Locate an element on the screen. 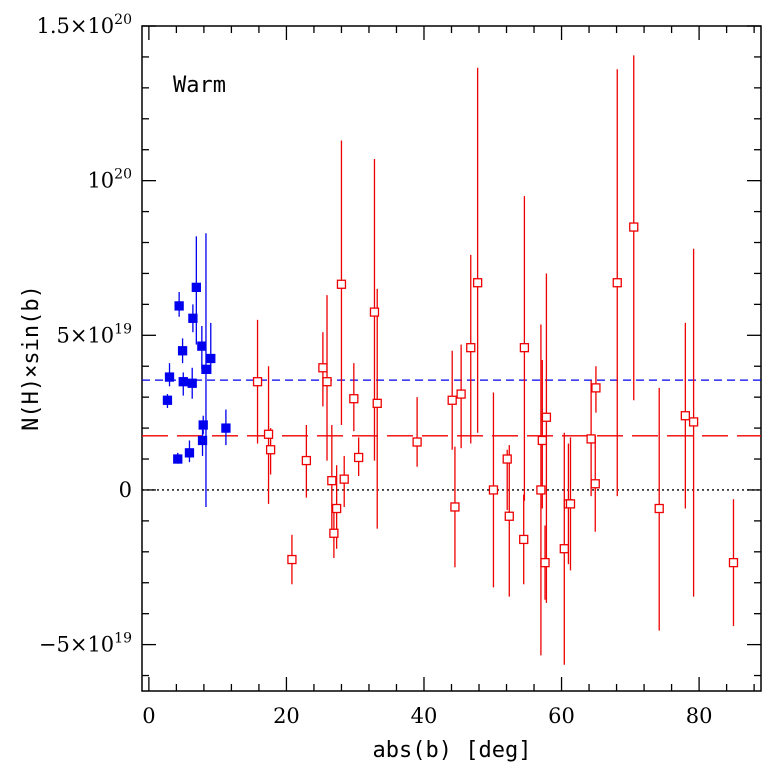  x-tick-label: 0 is located at coordinates (148, 716).